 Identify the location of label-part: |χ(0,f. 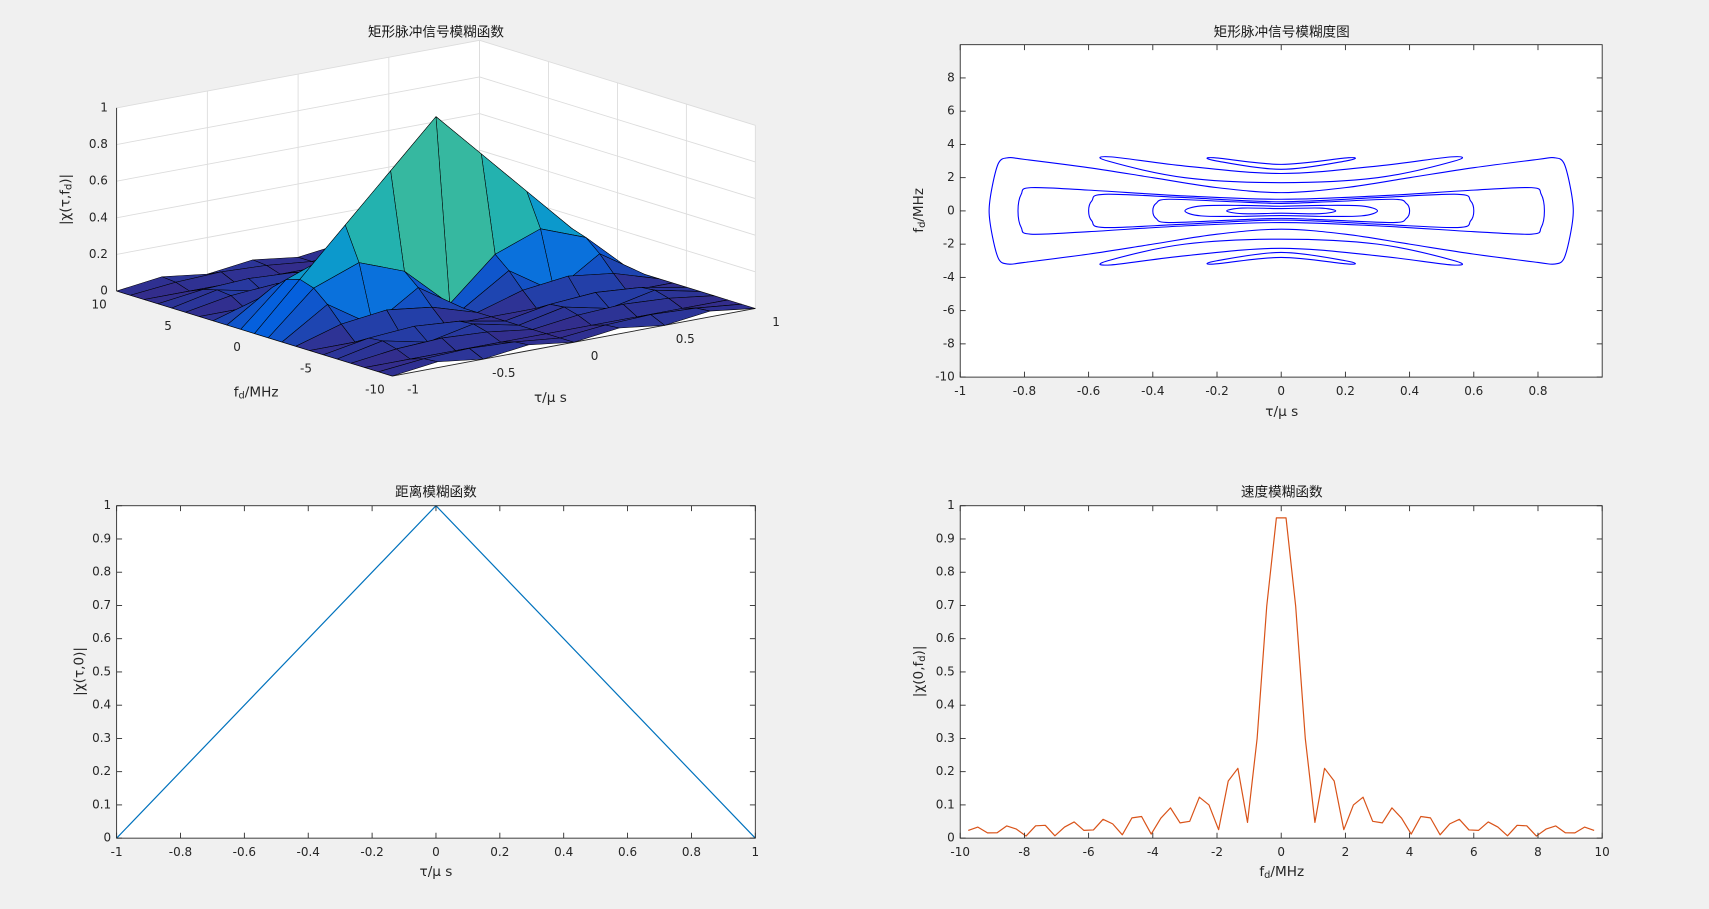
(919, 678).